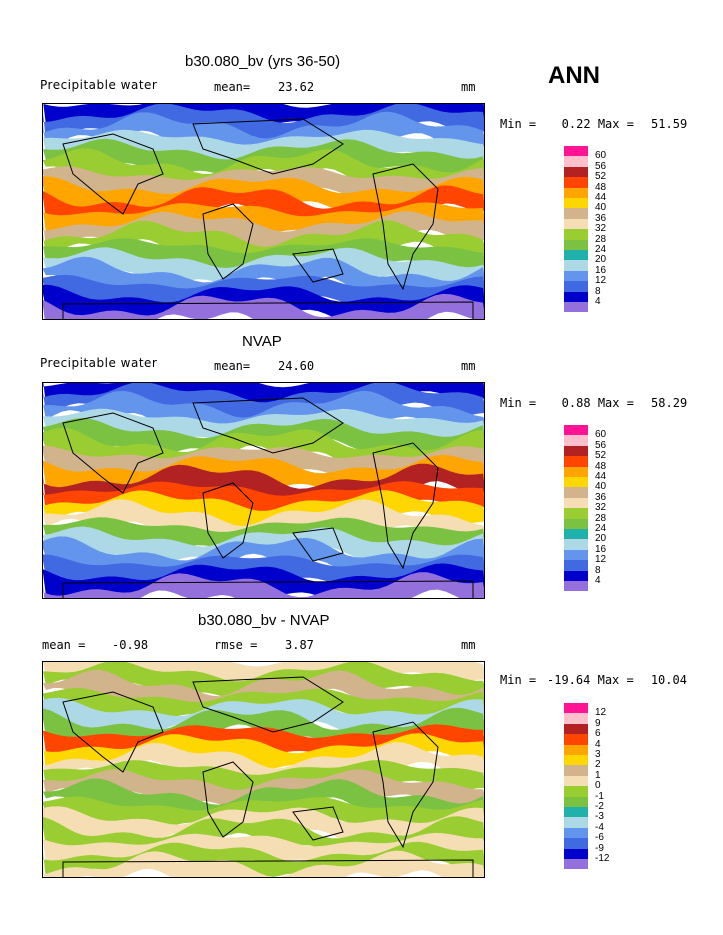 The width and height of the screenshot is (723, 935). Describe the element at coordinates (468, 366) in the screenshot. I see `units-label: mm` at that location.